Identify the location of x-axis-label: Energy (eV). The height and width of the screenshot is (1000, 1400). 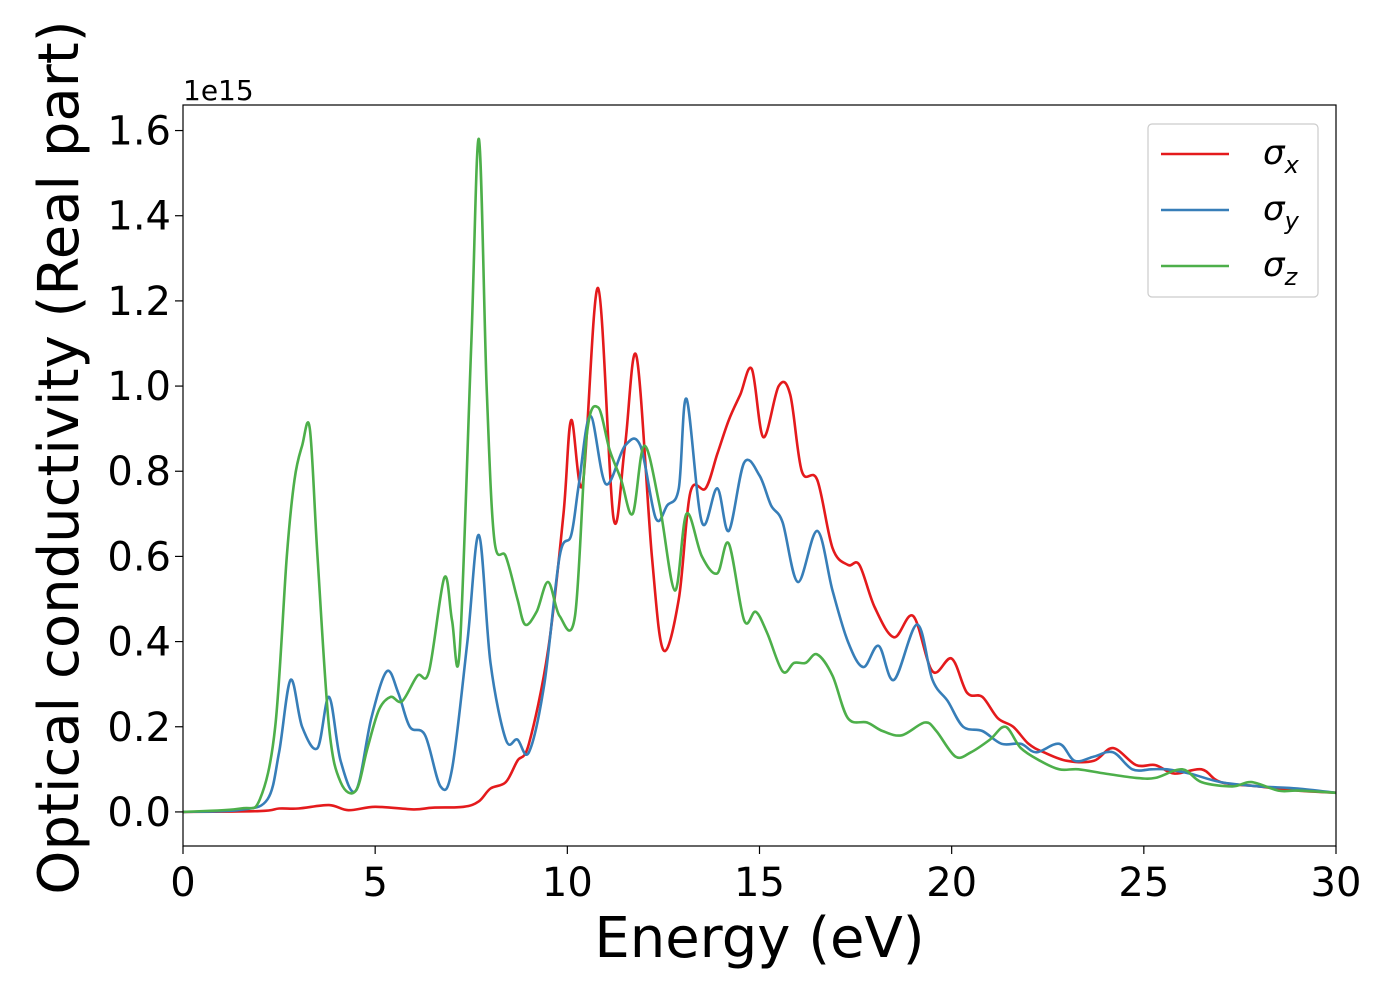
(759, 938).